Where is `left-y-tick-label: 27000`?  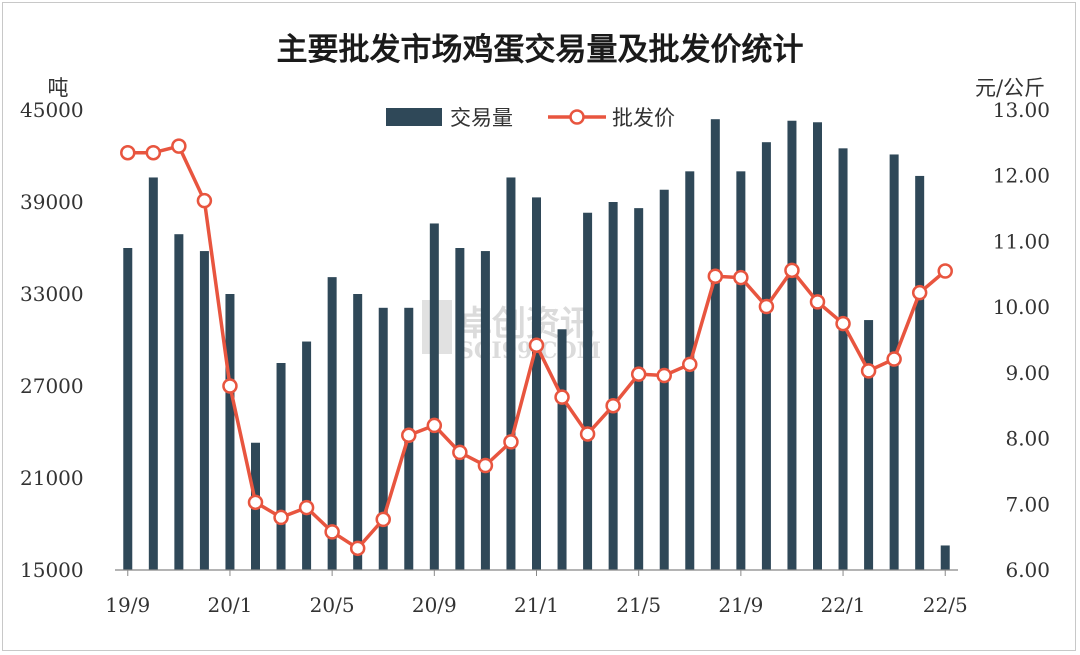 left-y-tick-label: 27000 is located at coordinates (52, 386).